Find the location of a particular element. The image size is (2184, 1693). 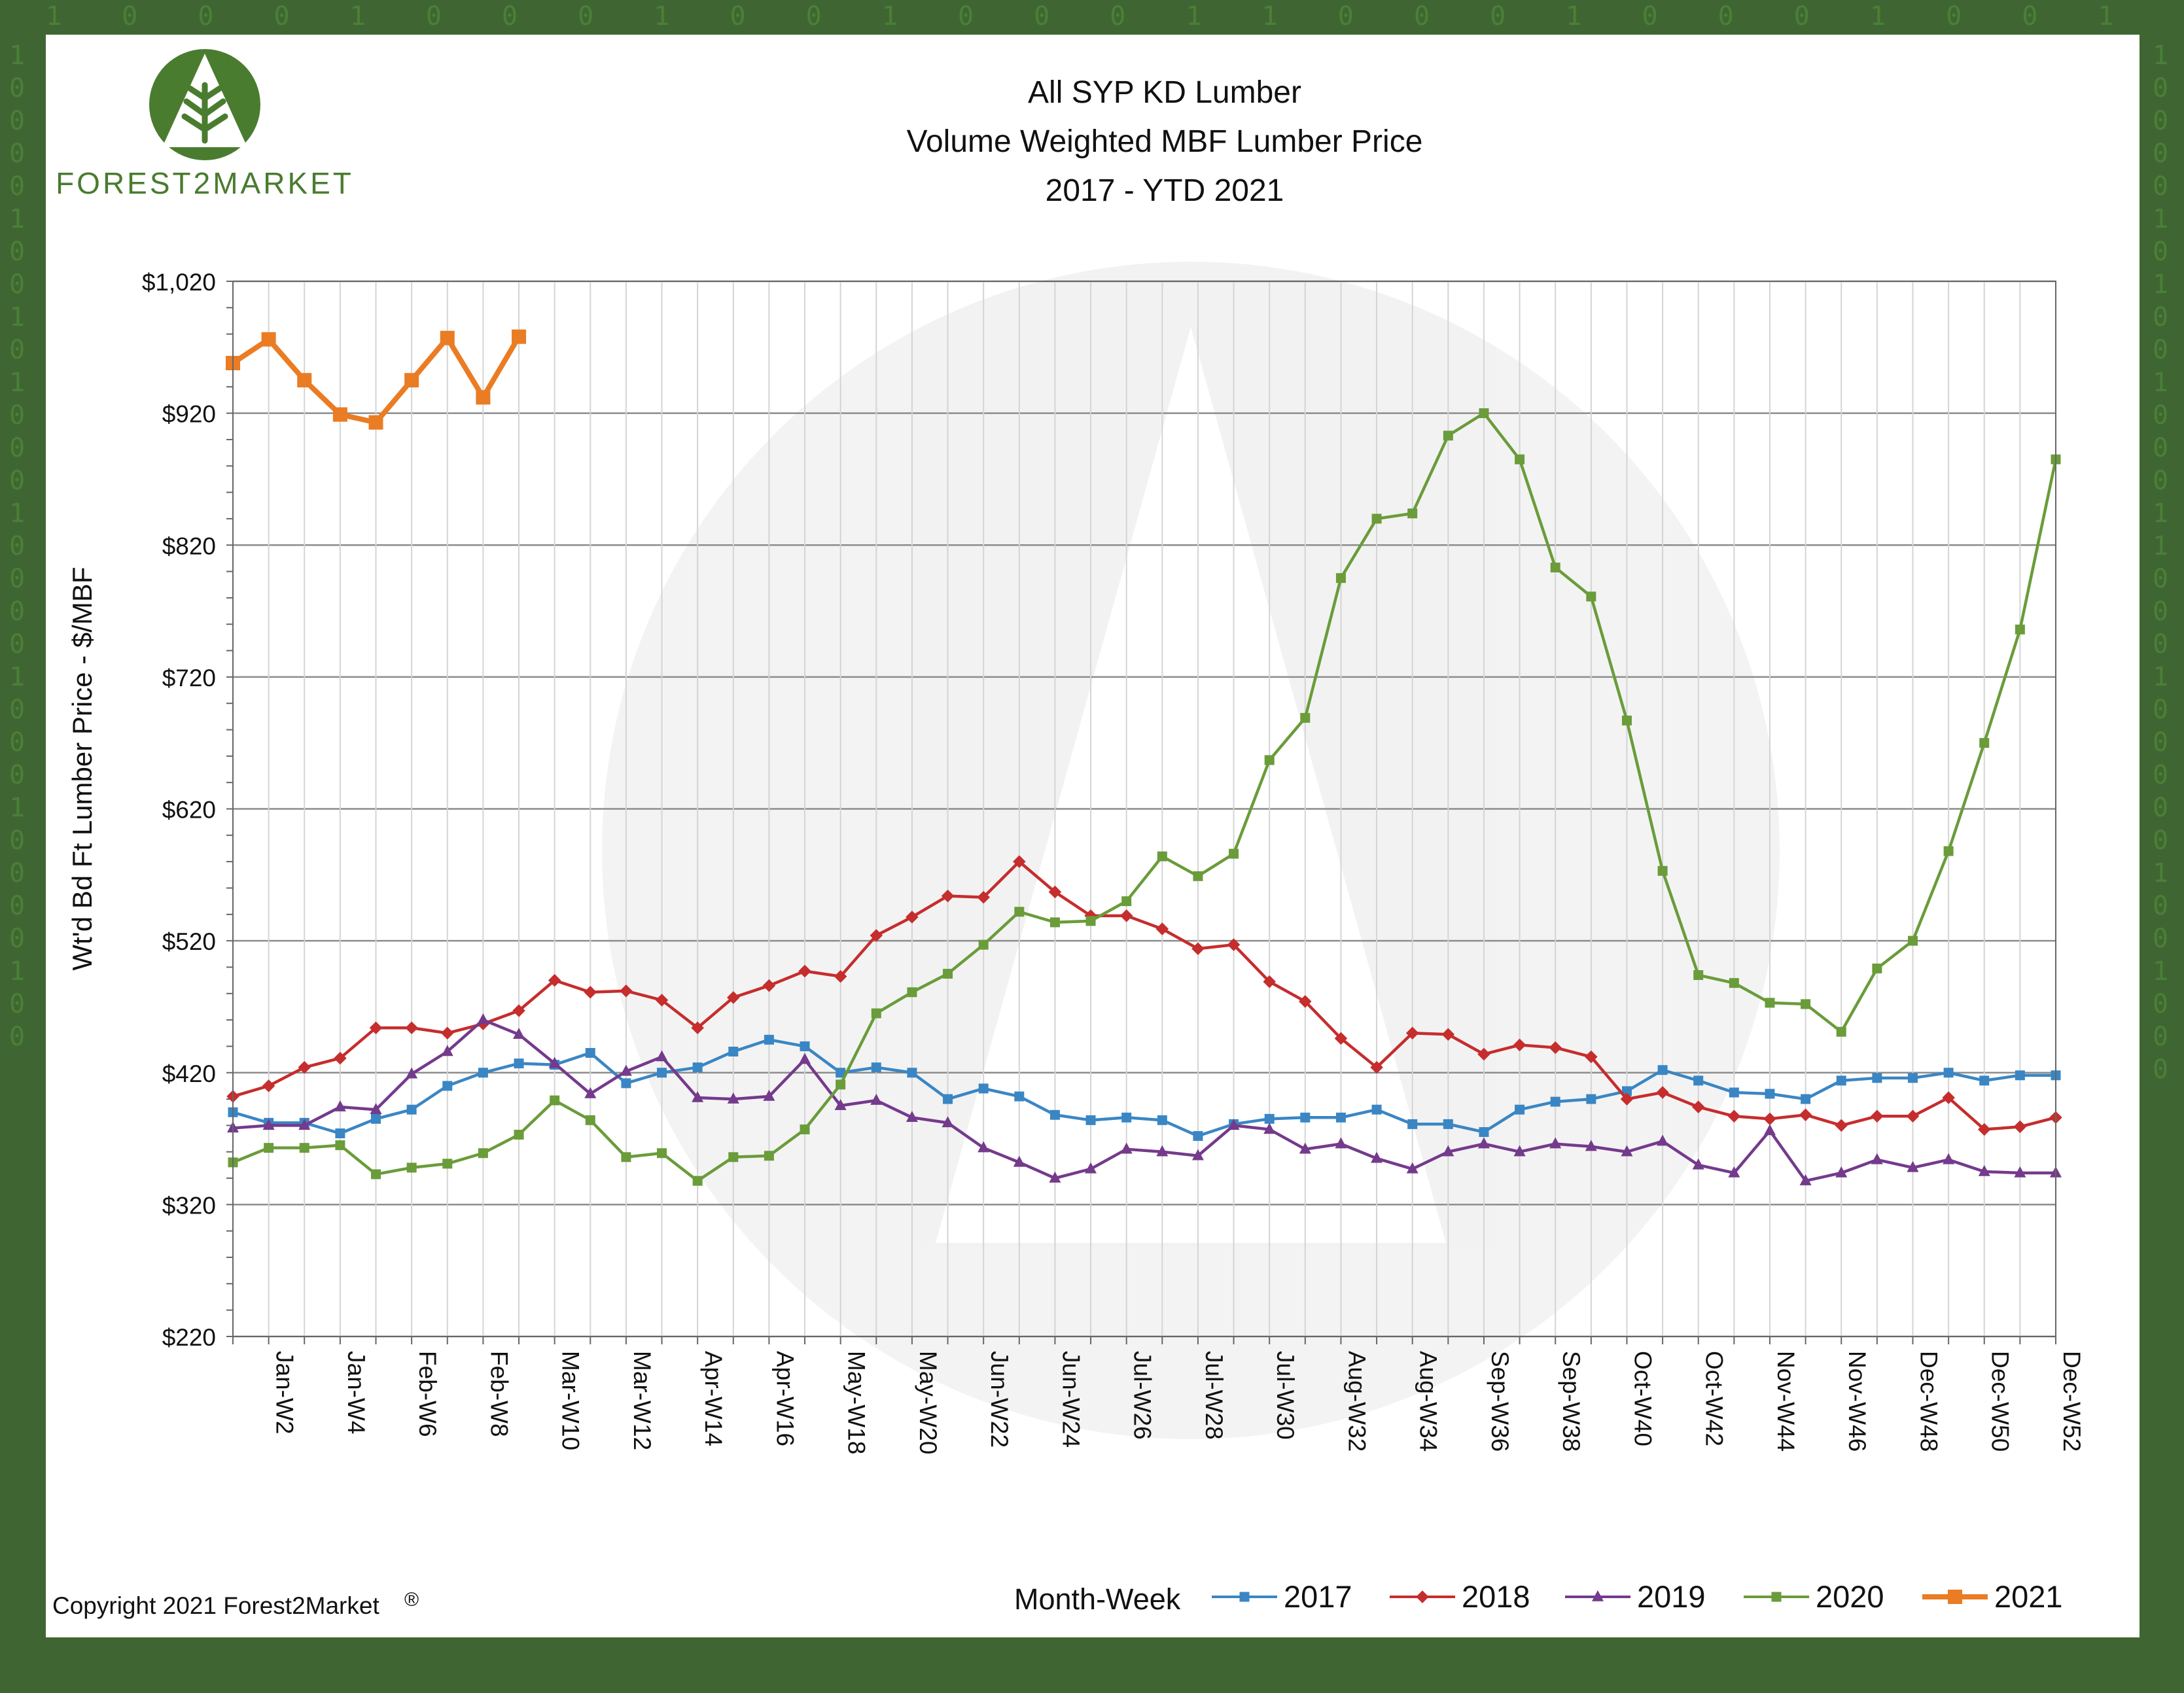

y-tick-label: $420 is located at coordinates (189, 1074).